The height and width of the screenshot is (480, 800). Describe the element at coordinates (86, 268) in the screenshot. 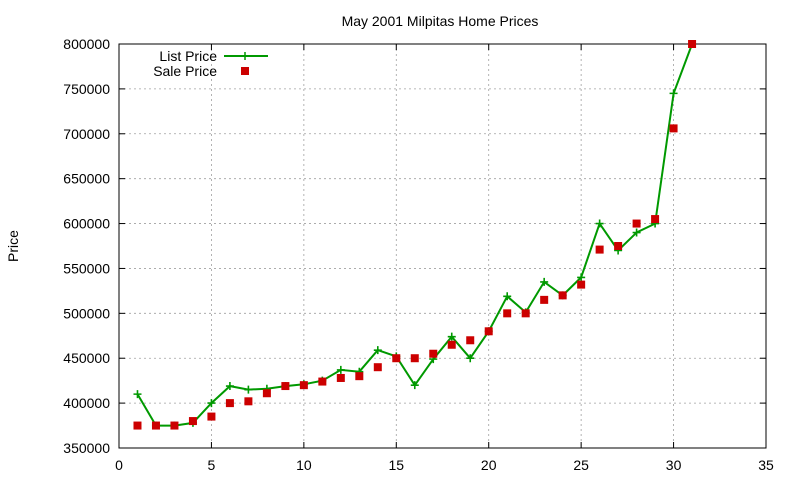

I see `y-tick-label: 550000` at that location.